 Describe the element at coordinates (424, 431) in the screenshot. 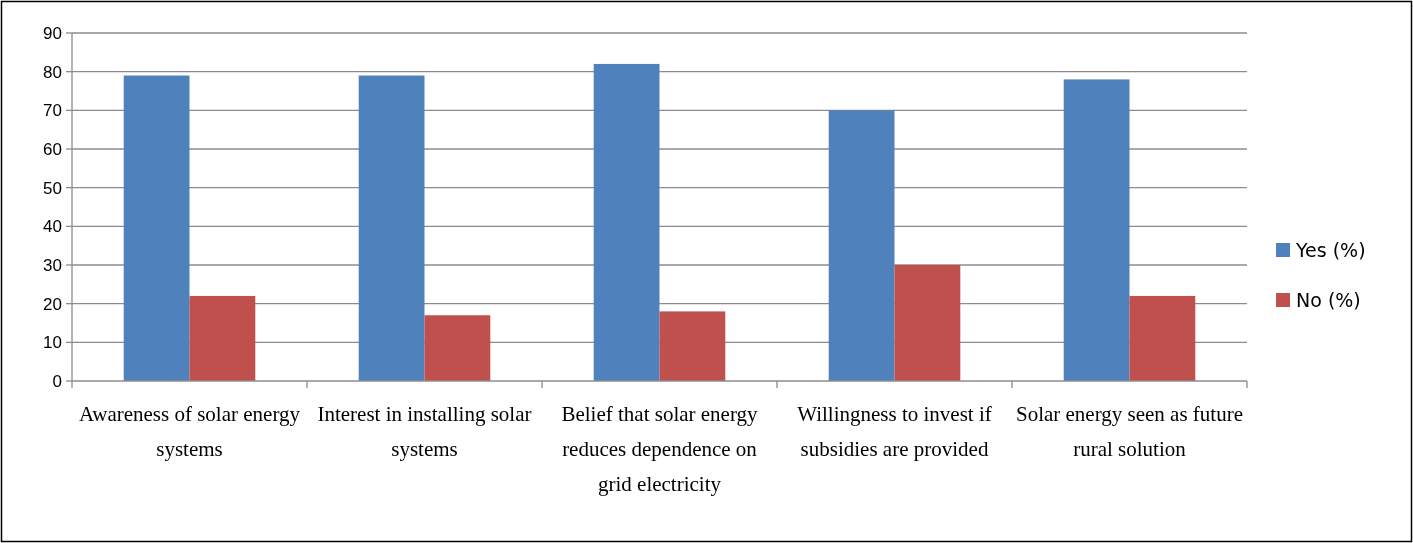

I see `x-tick-label: Interest in installing solar systems` at that location.